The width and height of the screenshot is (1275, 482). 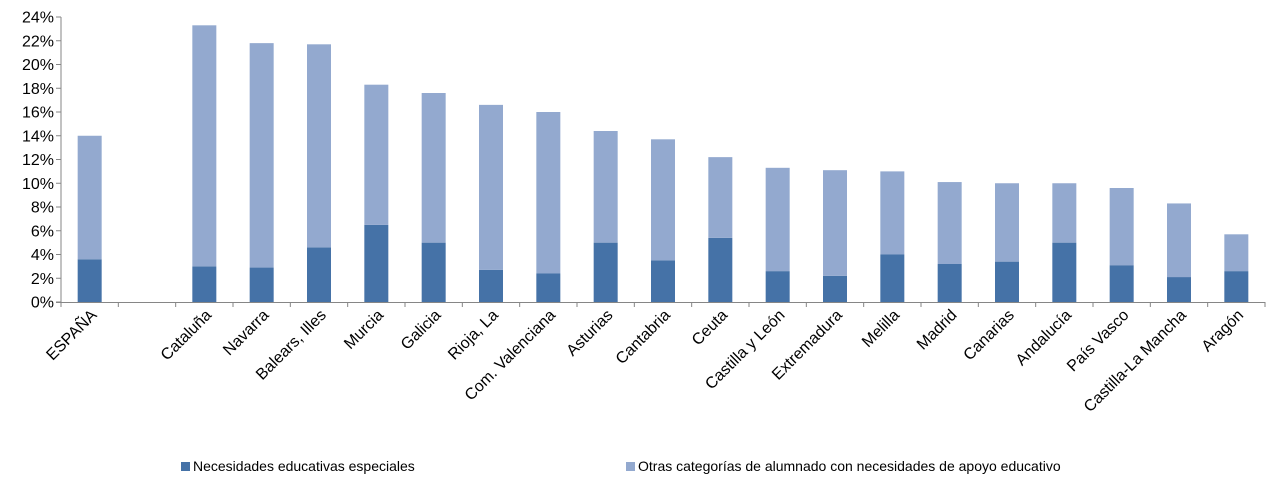 I want to click on x-category-label: ESPAÑA, so click(x=70, y=333).